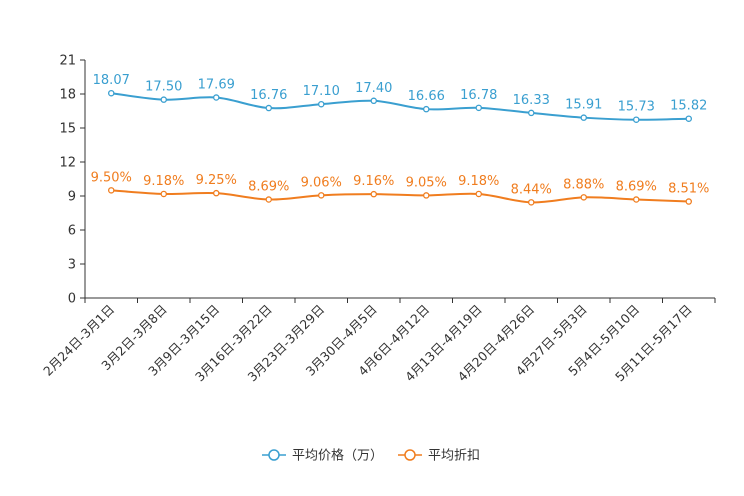  What do you see at coordinates (67, 163) in the screenshot?
I see `y-tick-label: 12` at bounding box center [67, 163].